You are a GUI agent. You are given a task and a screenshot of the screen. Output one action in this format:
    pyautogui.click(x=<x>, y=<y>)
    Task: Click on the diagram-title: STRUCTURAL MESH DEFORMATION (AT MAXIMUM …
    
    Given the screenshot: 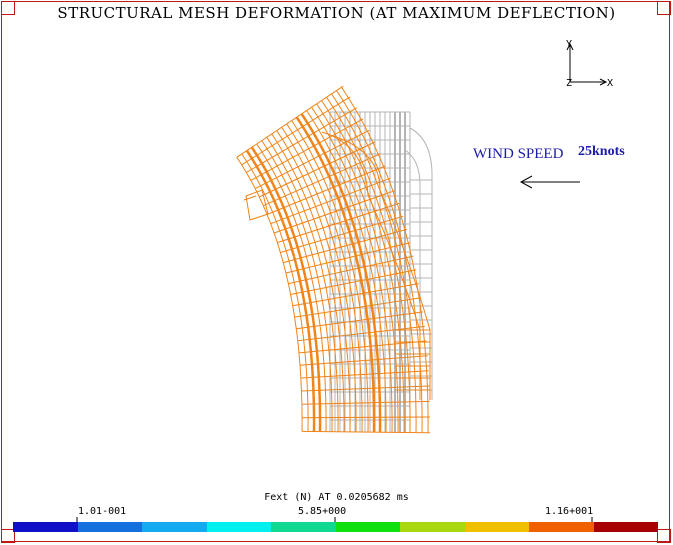 What is the action you would take?
    pyautogui.click(x=336, y=13)
    